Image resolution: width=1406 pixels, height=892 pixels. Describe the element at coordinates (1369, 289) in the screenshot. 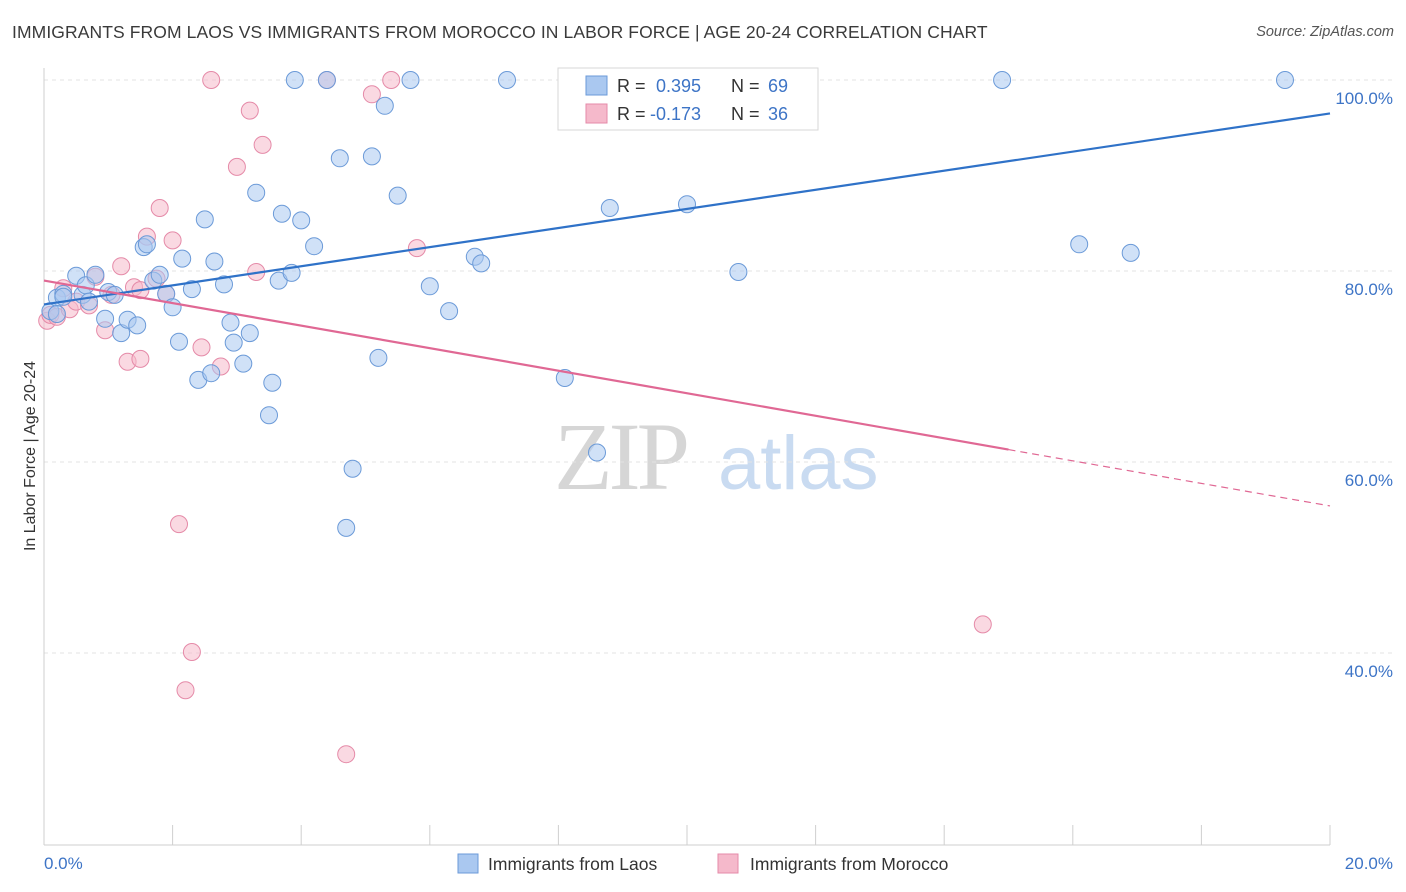

I see `y-tick-label-80: 80.0%` at that location.